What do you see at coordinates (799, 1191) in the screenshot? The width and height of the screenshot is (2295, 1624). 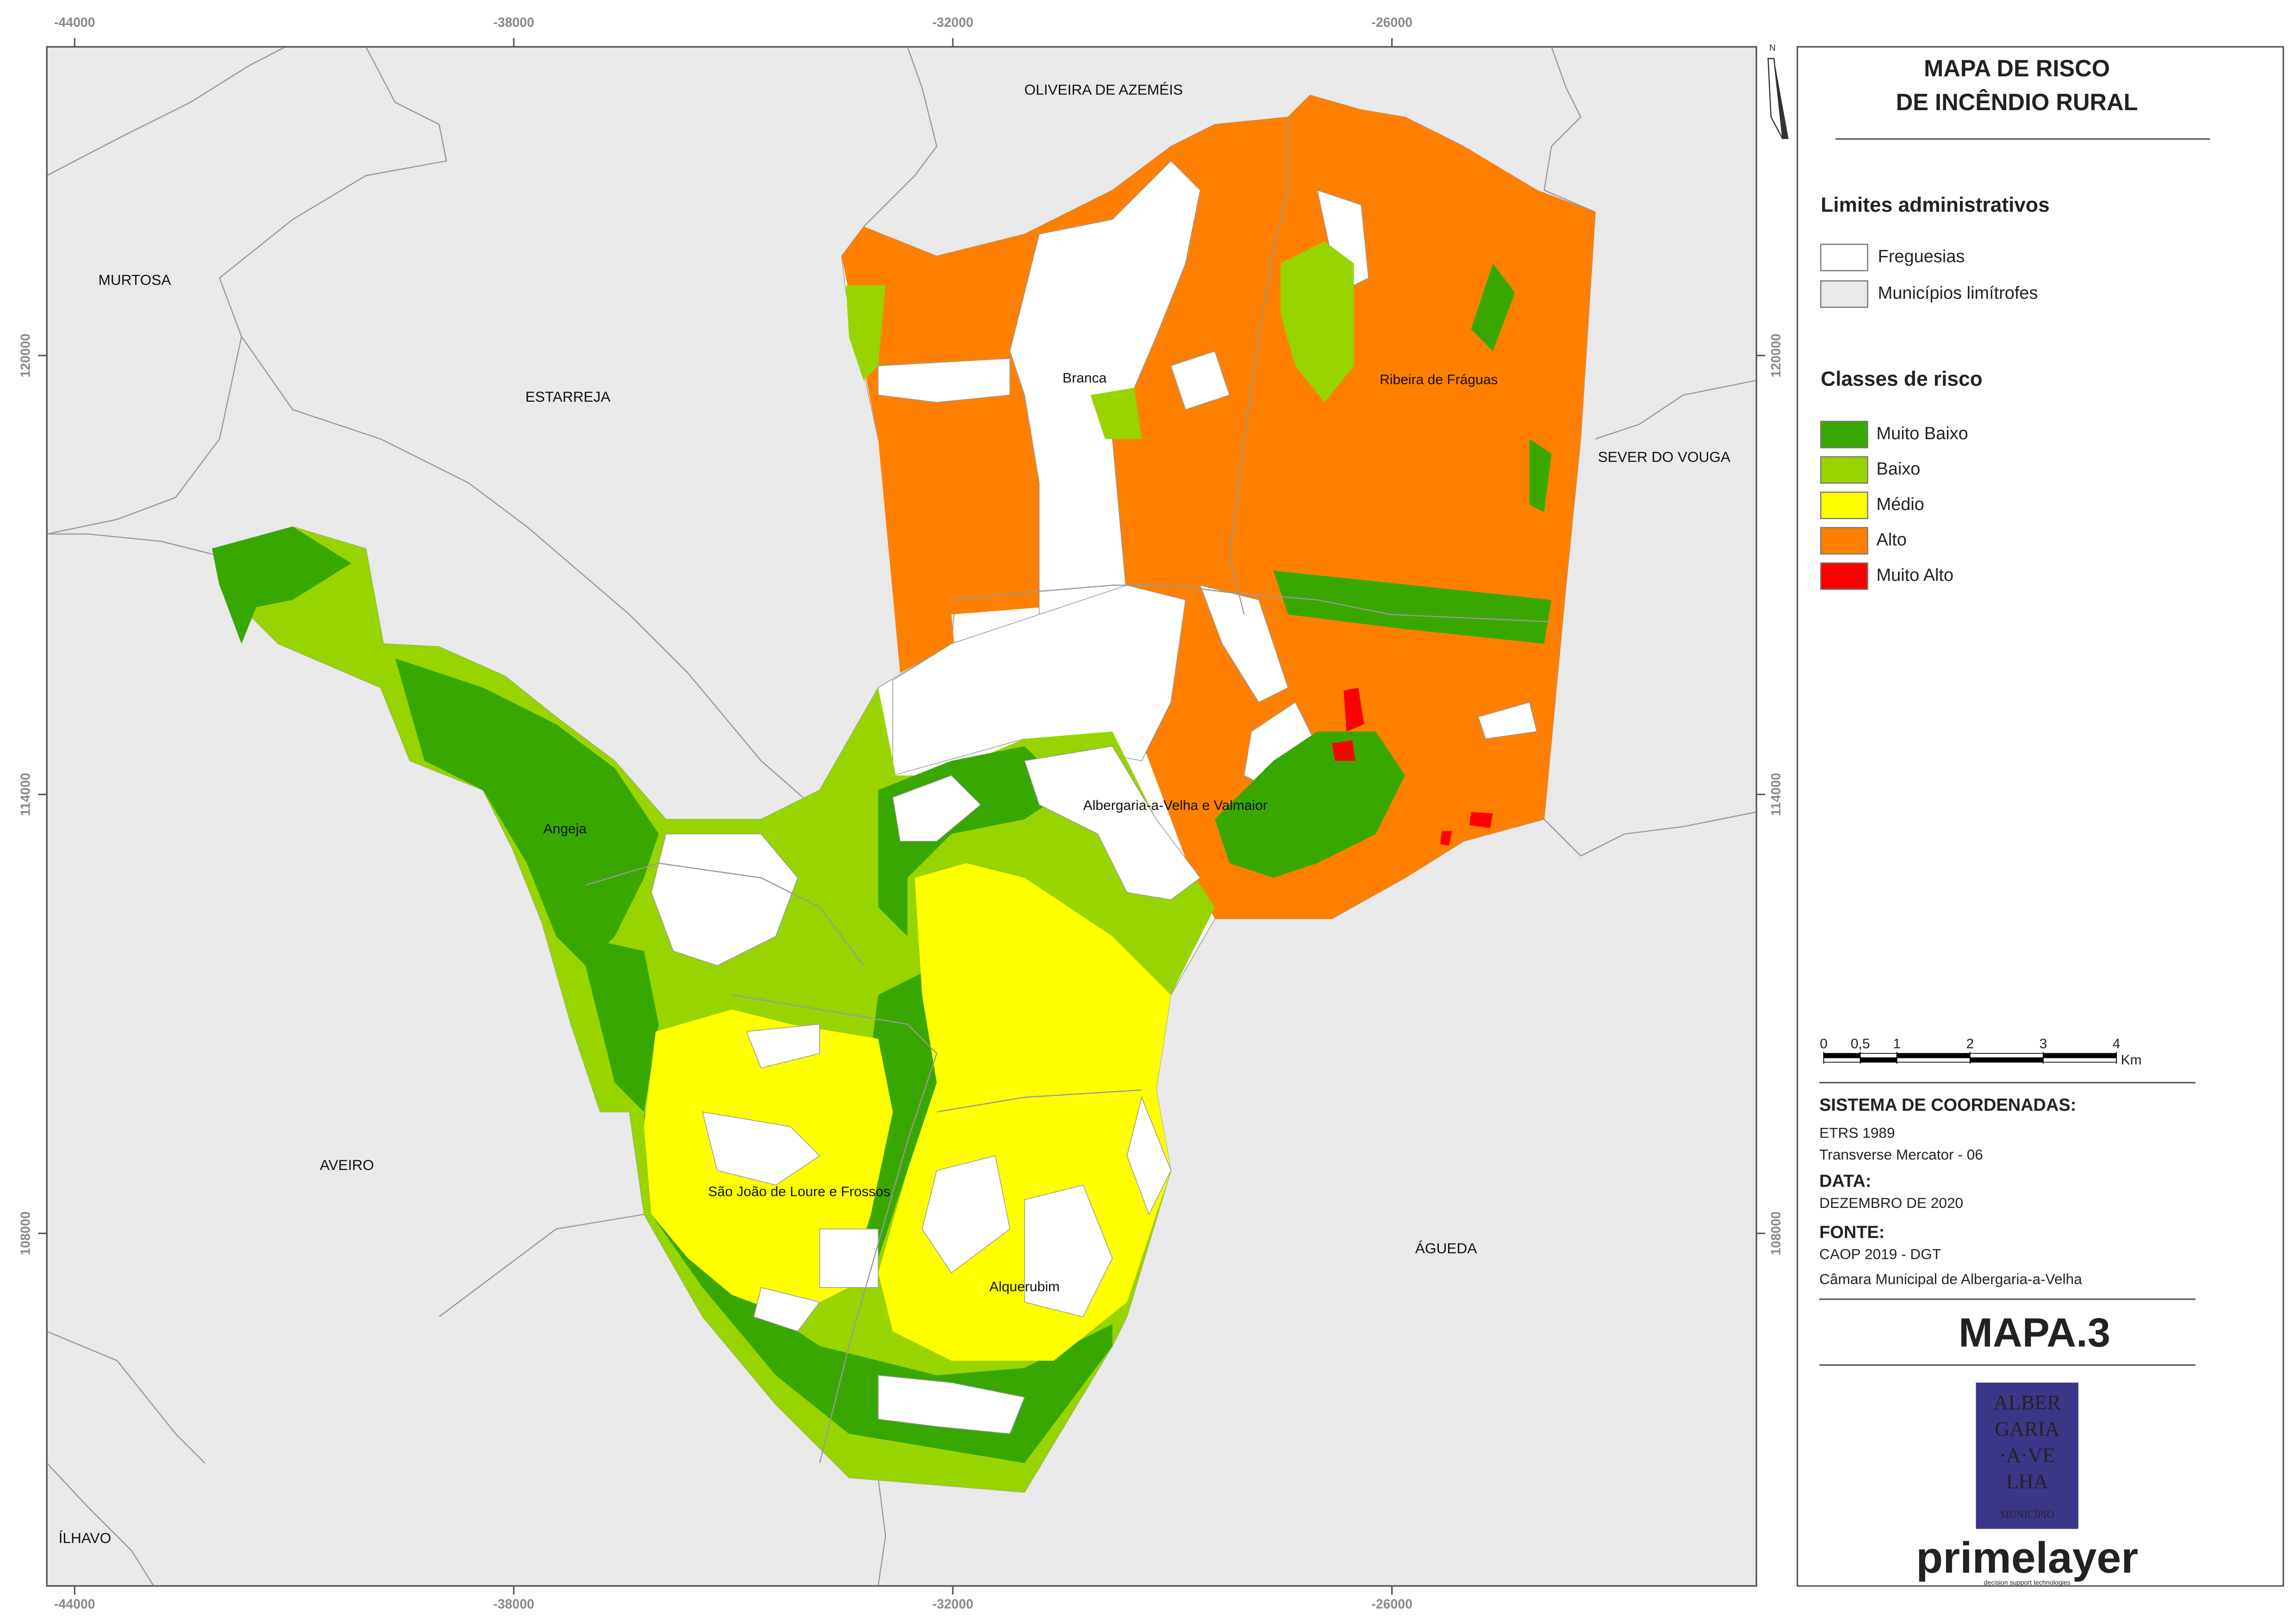 I see `parish-label: São João de Loure e Frossos` at bounding box center [799, 1191].